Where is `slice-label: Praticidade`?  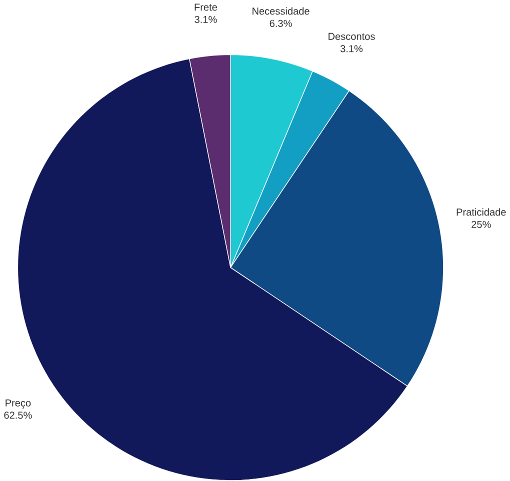 slice-label: Praticidade is located at coordinates (481, 212).